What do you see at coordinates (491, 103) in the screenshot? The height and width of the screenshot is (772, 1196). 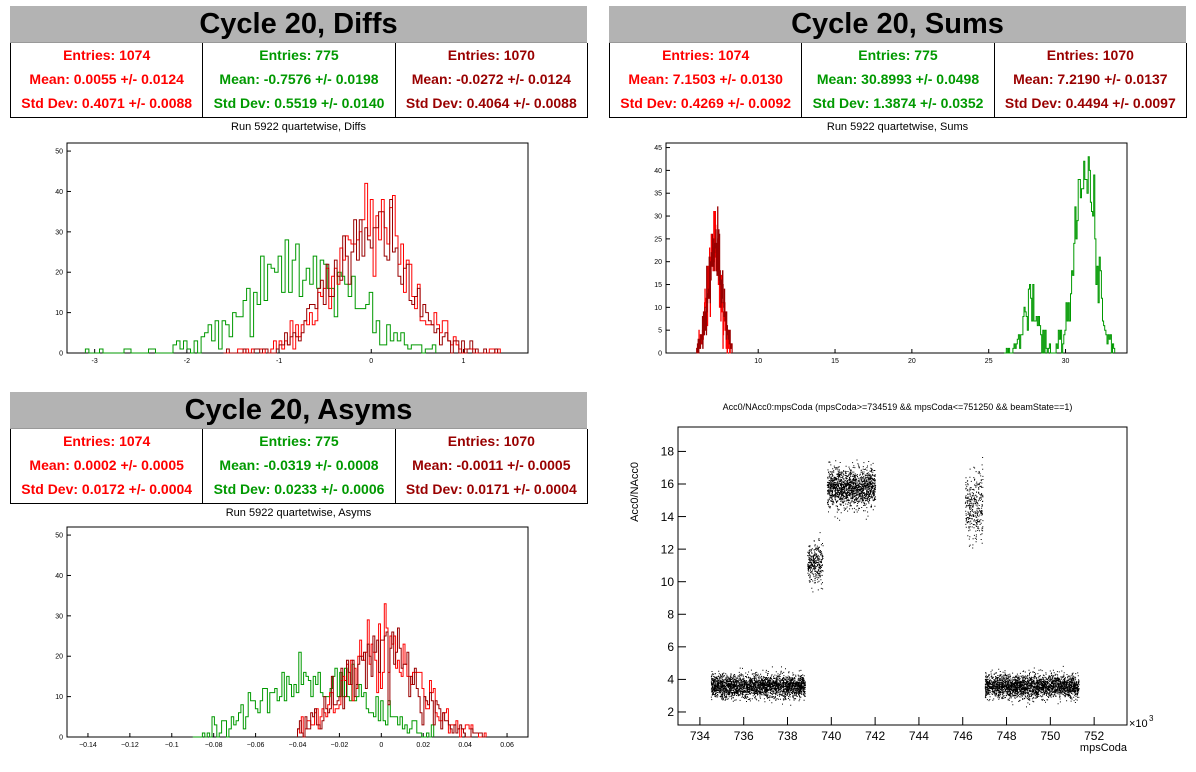 I see `stat-std: Std Dev: 0.4064 +/- 0.0088` at bounding box center [491, 103].